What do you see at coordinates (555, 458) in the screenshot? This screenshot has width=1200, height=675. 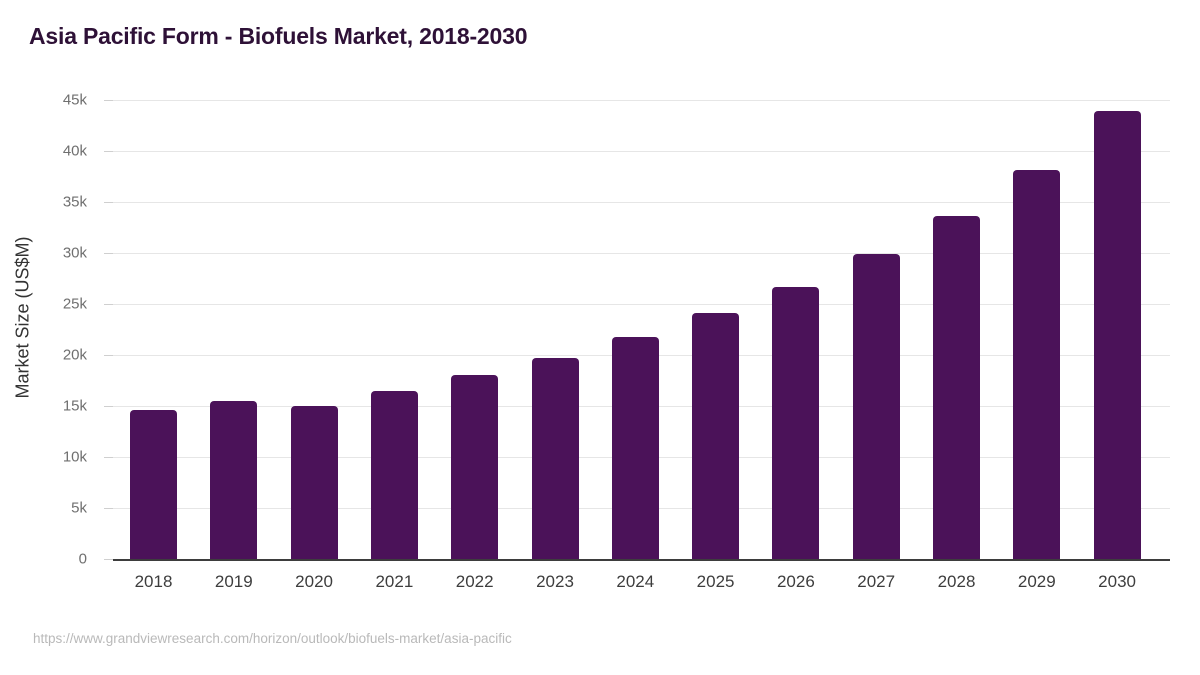 I see `bar-2023` at bounding box center [555, 458].